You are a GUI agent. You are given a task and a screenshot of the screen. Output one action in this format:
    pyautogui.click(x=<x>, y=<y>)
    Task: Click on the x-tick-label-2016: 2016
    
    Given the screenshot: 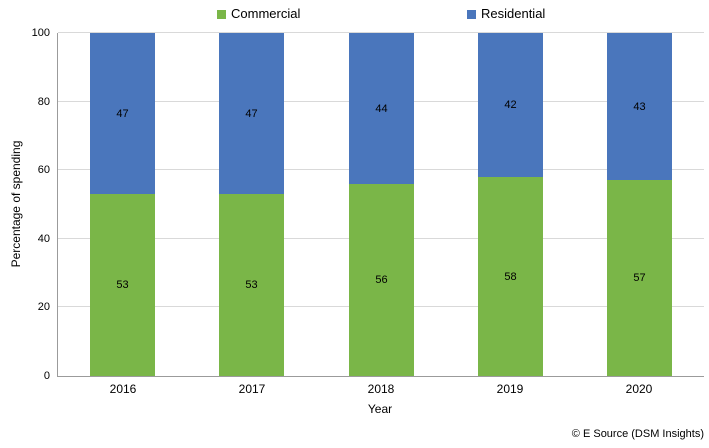 What is the action you would take?
    pyautogui.click(x=123, y=389)
    